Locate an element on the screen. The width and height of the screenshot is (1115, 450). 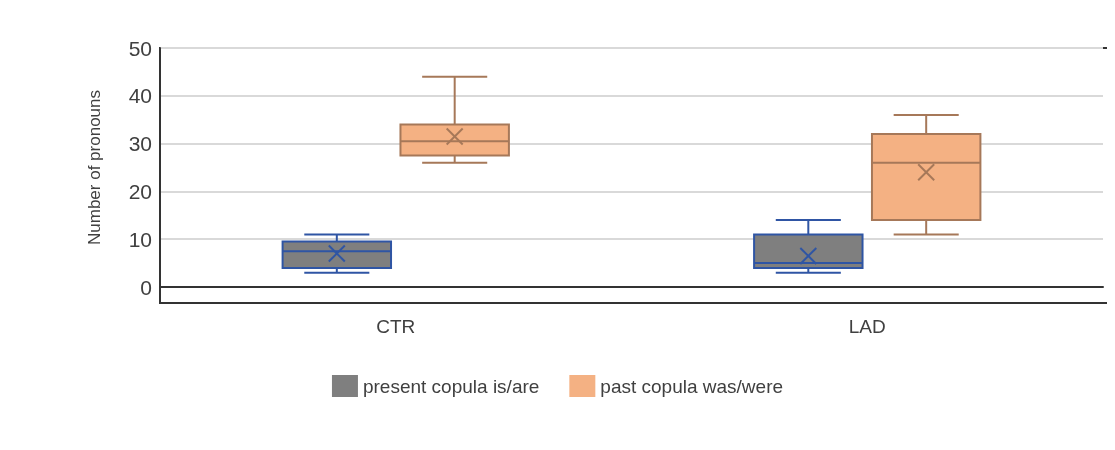
y-tick-label: 30 is located at coordinates (140, 144).